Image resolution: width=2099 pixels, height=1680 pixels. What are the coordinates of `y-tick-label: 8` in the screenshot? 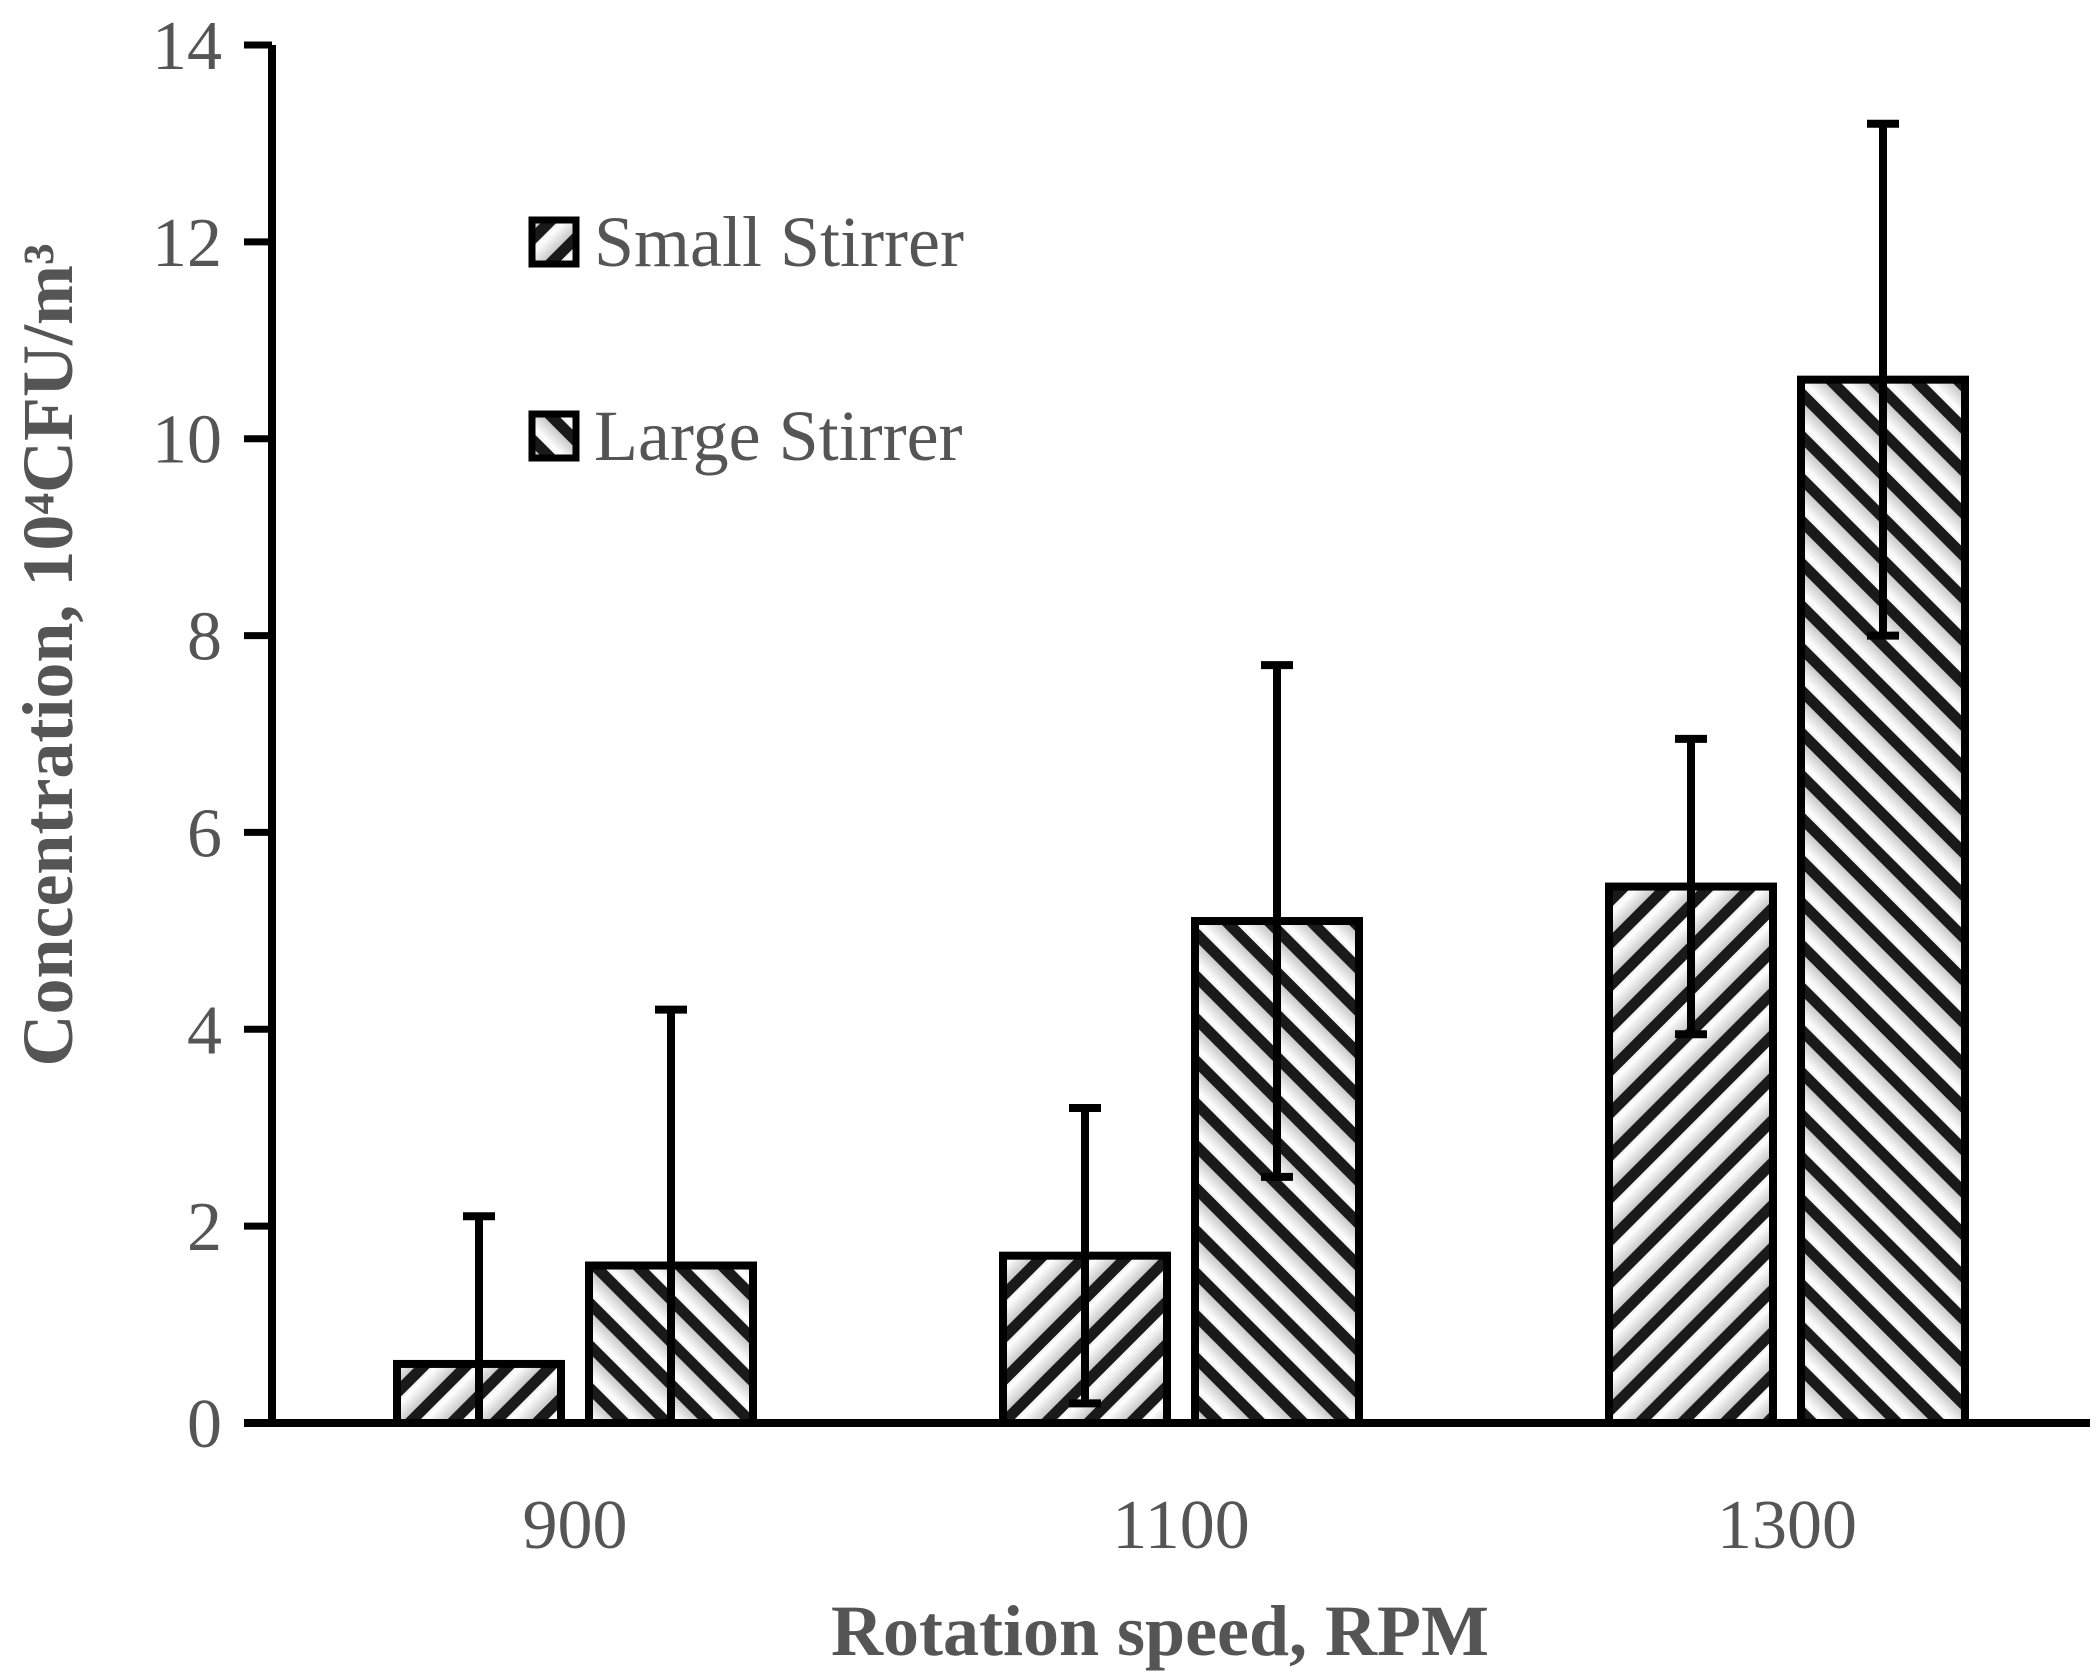 It's located at (204, 637).